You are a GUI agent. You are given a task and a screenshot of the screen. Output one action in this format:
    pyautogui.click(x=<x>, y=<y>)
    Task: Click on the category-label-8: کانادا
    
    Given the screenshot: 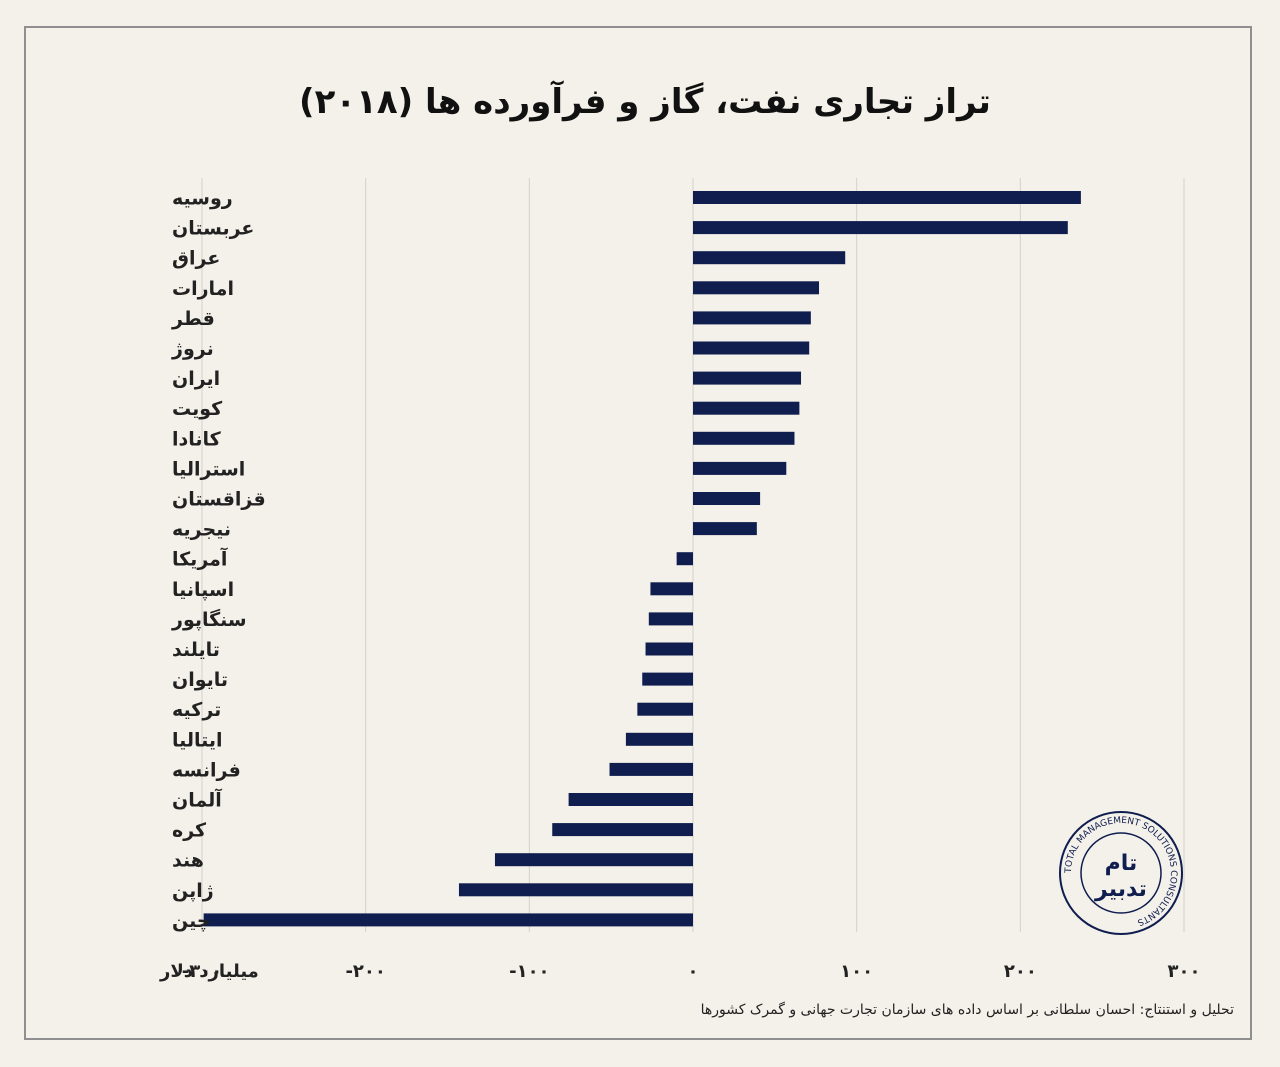 What is the action you would take?
    pyautogui.click(x=197, y=439)
    